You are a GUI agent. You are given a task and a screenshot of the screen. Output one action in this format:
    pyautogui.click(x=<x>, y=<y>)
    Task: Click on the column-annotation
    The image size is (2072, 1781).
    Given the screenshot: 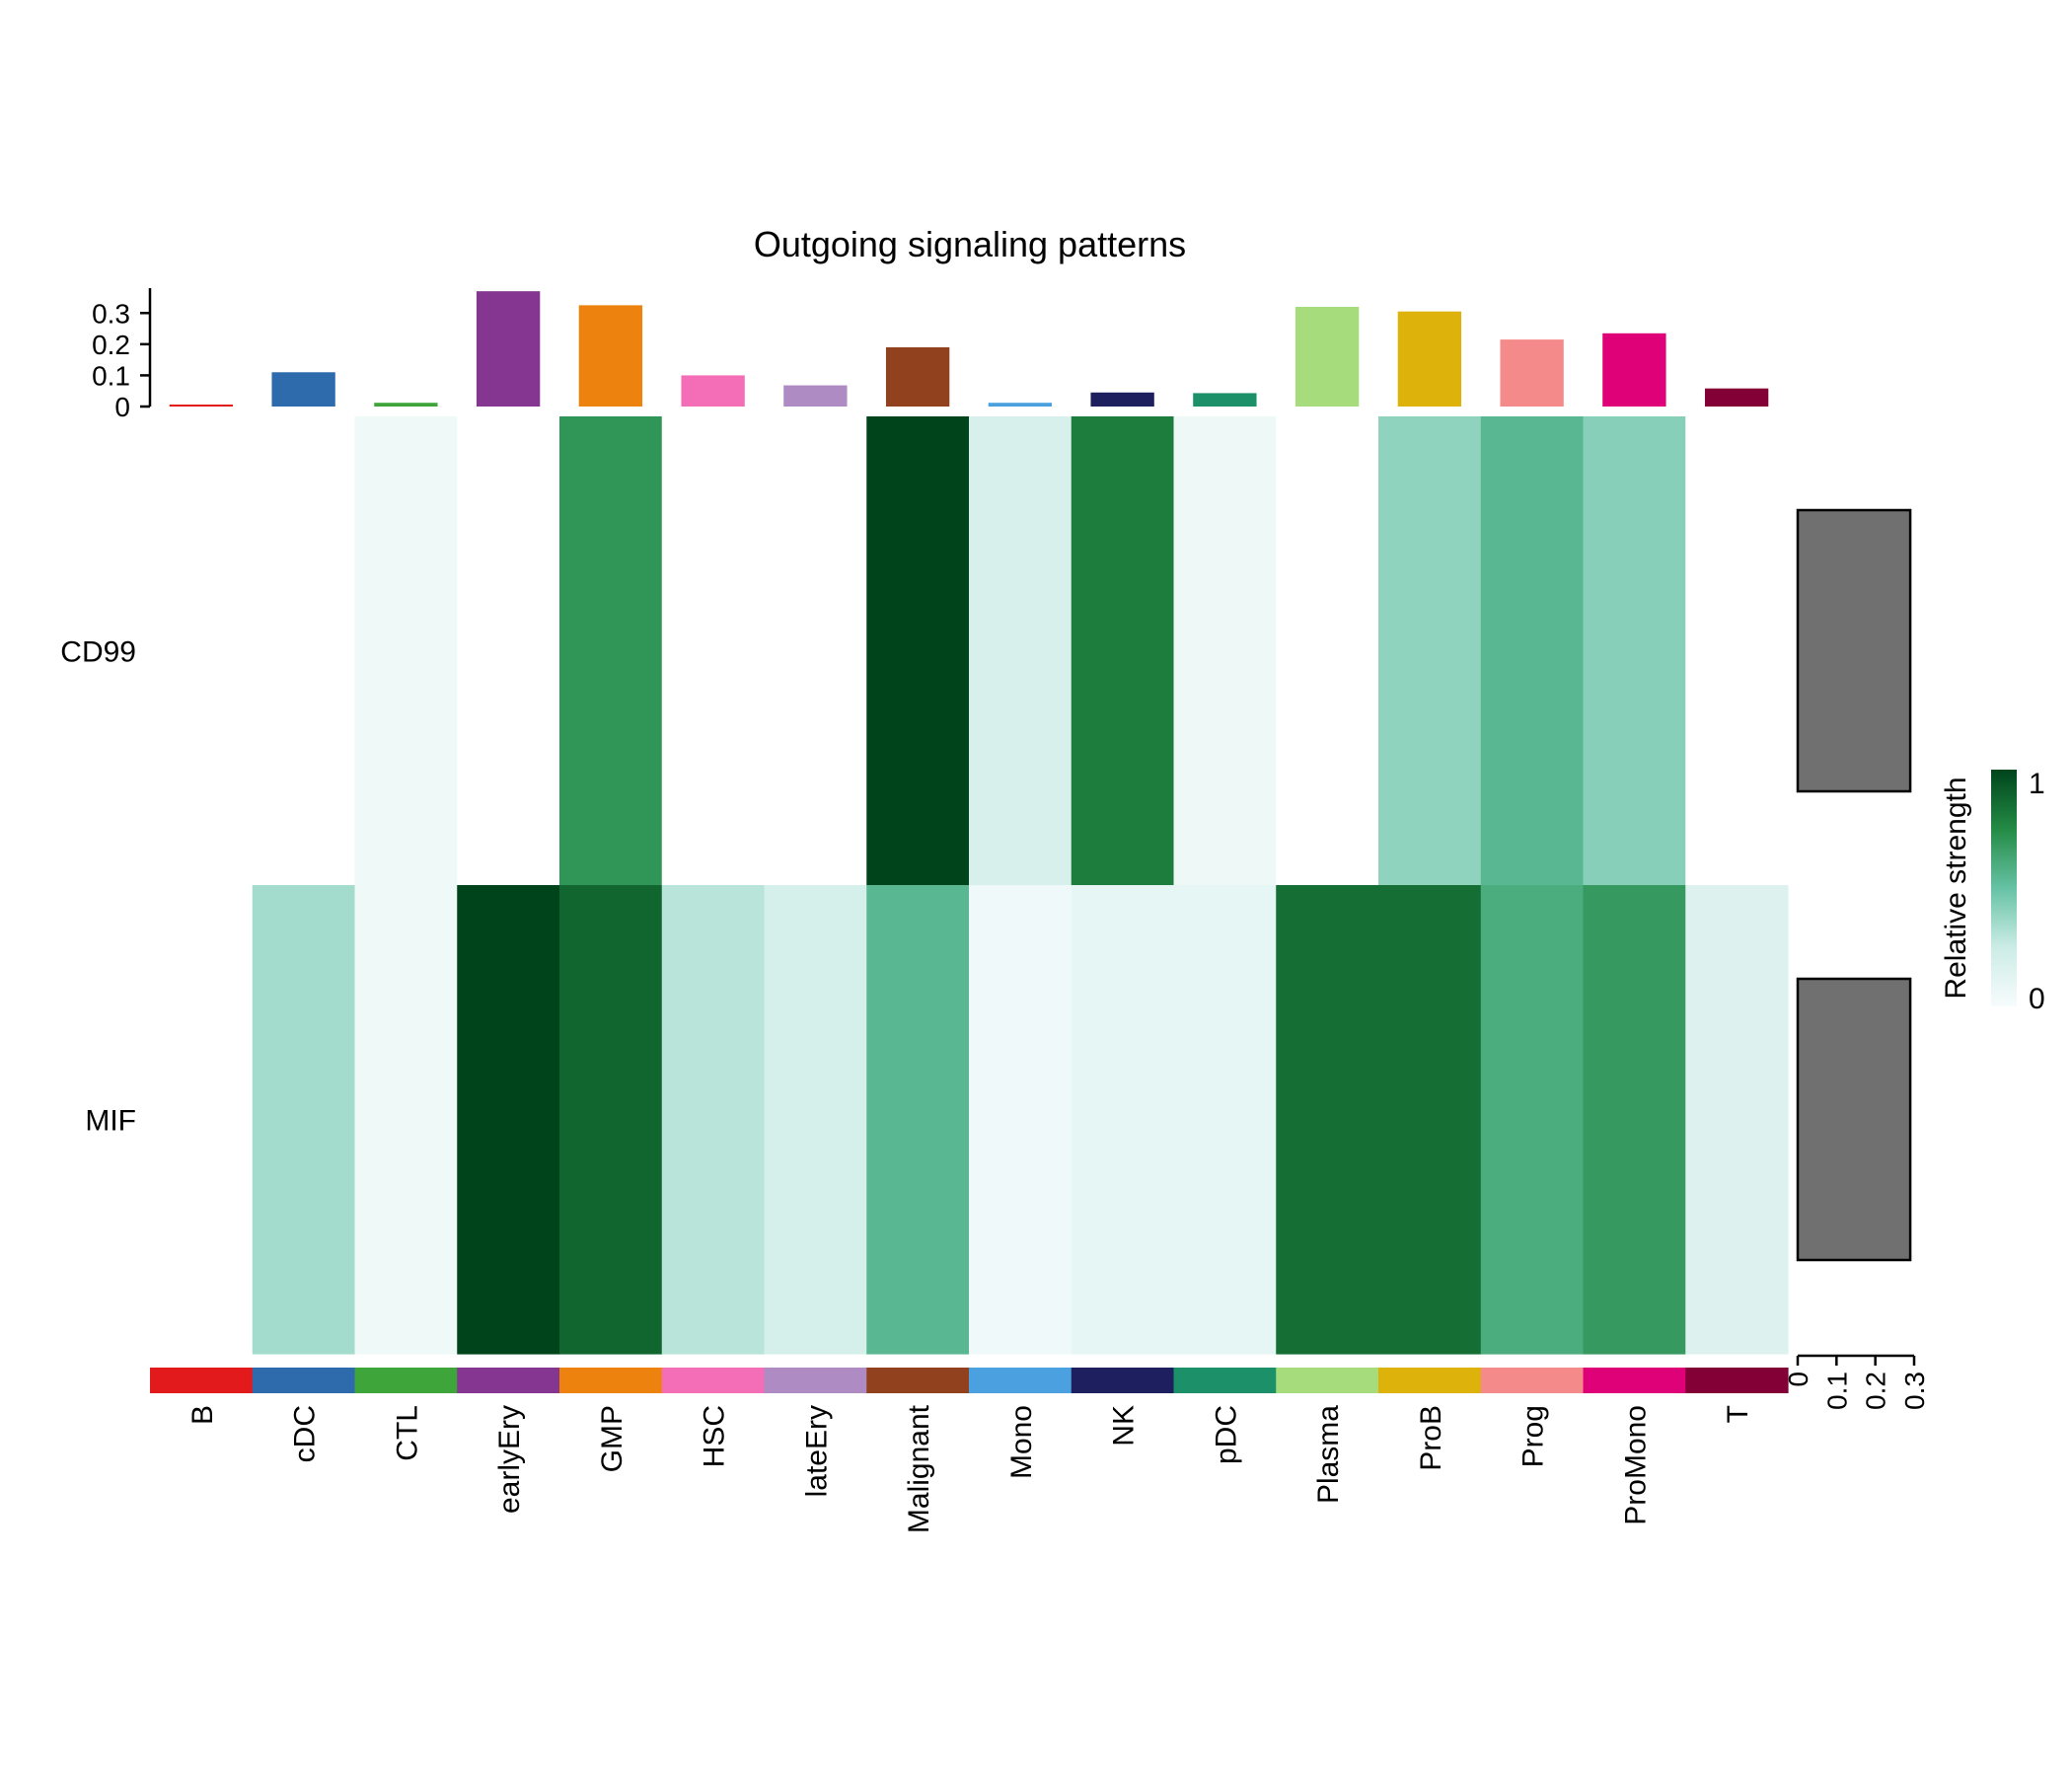 What is the action you would take?
    pyautogui.click(x=970, y=1380)
    